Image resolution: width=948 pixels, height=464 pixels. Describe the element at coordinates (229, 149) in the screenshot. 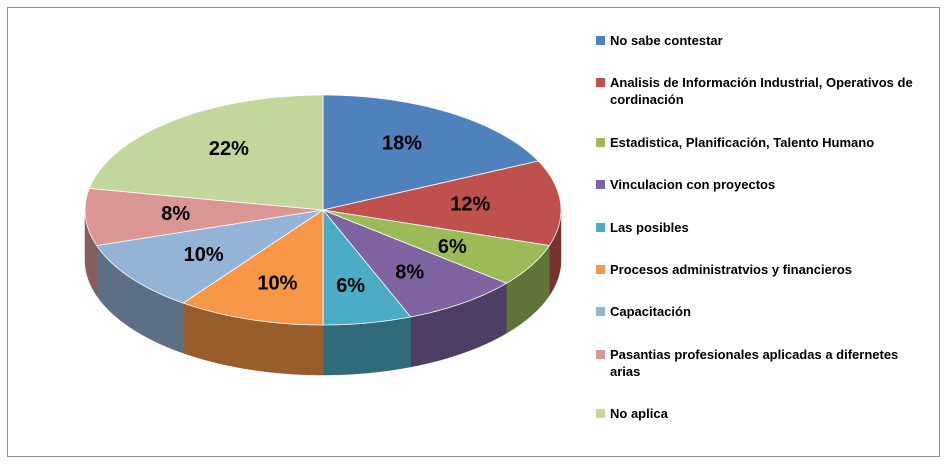

I see `data-label: 22%` at that location.